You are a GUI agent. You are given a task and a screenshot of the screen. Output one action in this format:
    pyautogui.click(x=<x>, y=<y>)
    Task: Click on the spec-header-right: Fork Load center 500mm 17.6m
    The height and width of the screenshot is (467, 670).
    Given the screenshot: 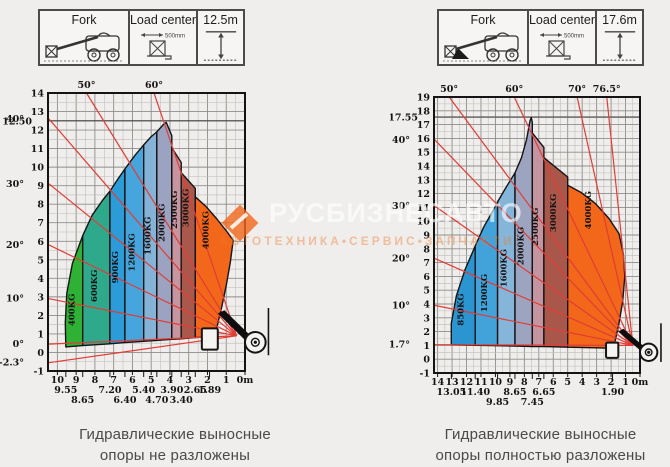 What is the action you would take?
    pyautogui.click(x=540, y=37)
    